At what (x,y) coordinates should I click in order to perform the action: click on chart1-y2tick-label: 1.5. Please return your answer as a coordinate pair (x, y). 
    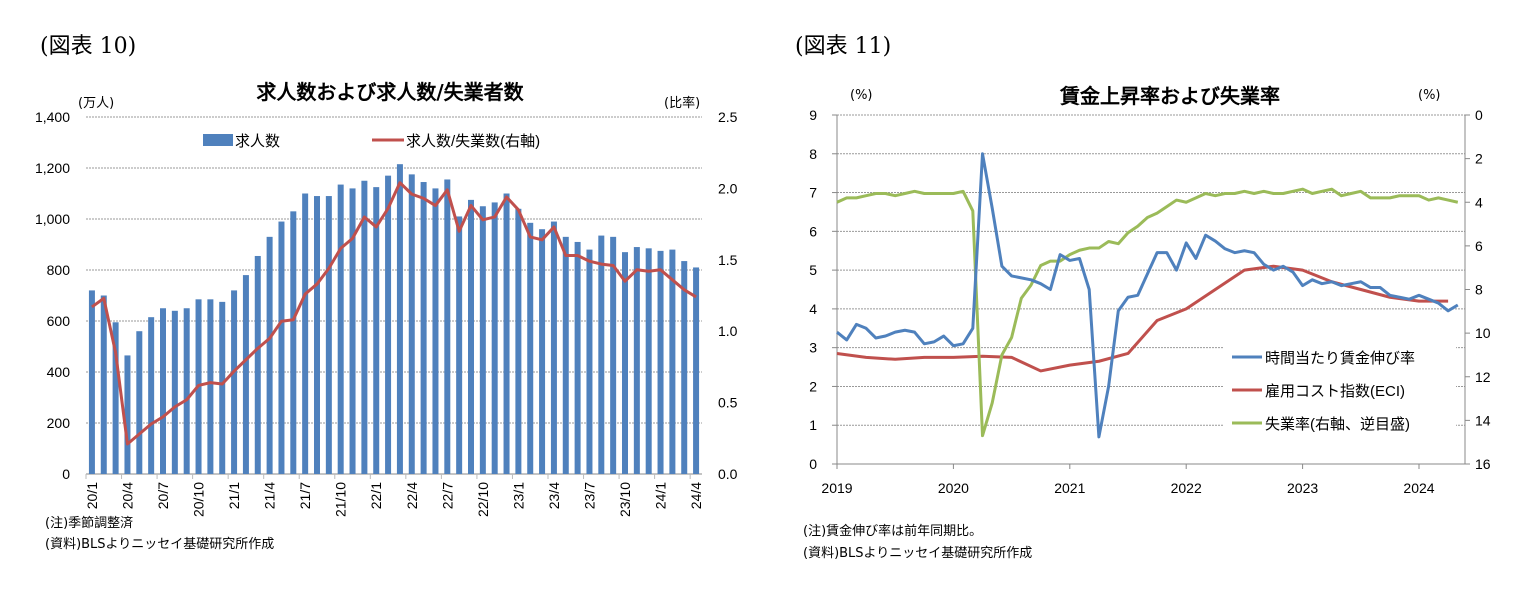
    Looking at the image, I should click on (728, 260).